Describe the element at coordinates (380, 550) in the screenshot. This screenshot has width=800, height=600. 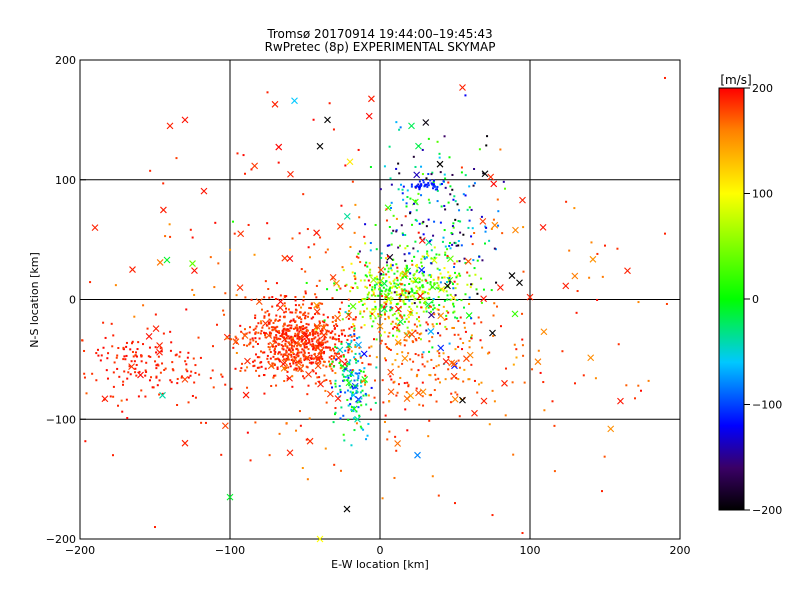
I see `x-tick-label: 0` at that location.